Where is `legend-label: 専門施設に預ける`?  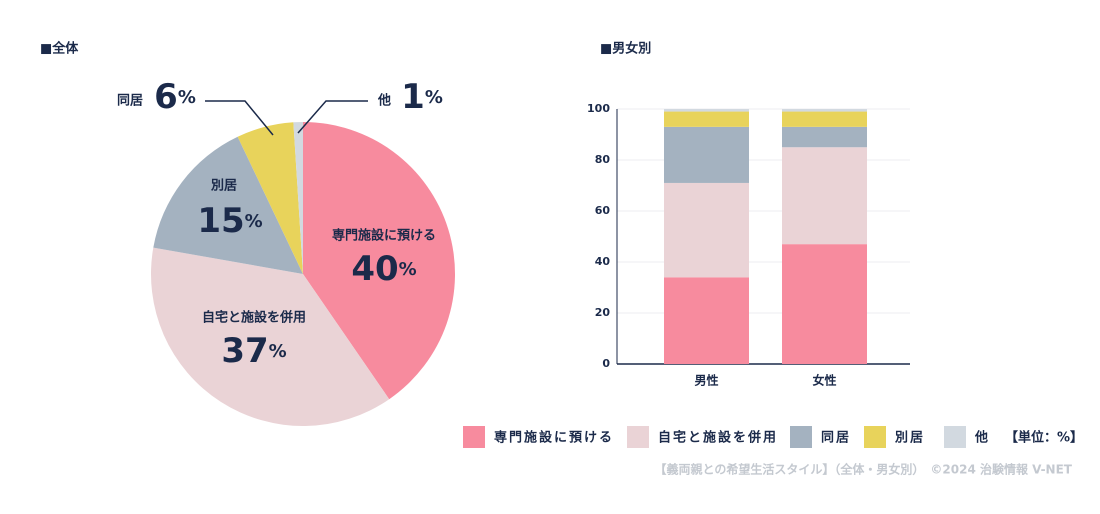
legend-label: 専門施設に預ける is located at coordinates (554, 438).